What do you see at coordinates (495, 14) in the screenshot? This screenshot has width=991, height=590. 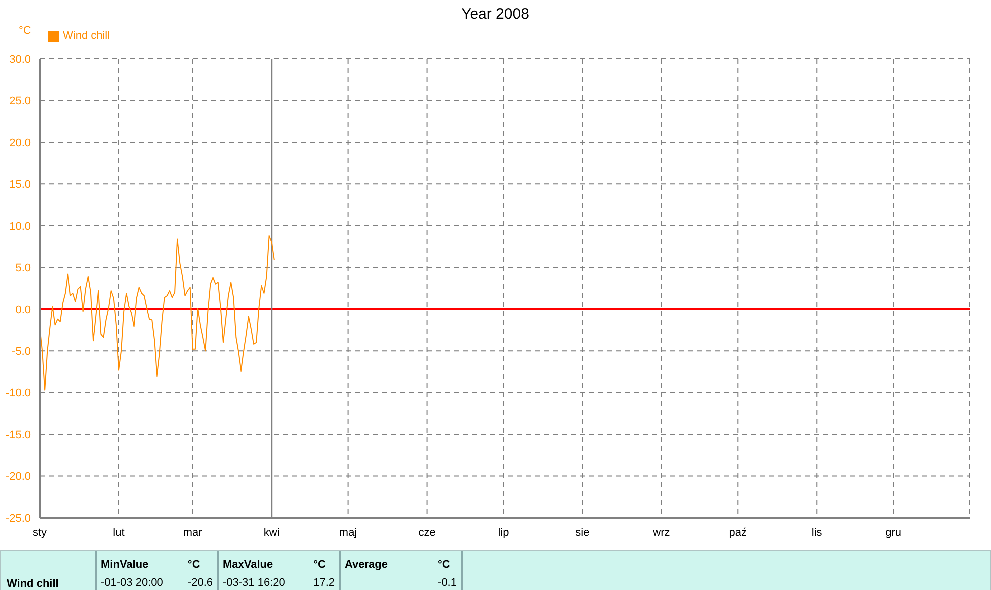 I see `chart-title: Year 2008` at bounding box center [495, 14].